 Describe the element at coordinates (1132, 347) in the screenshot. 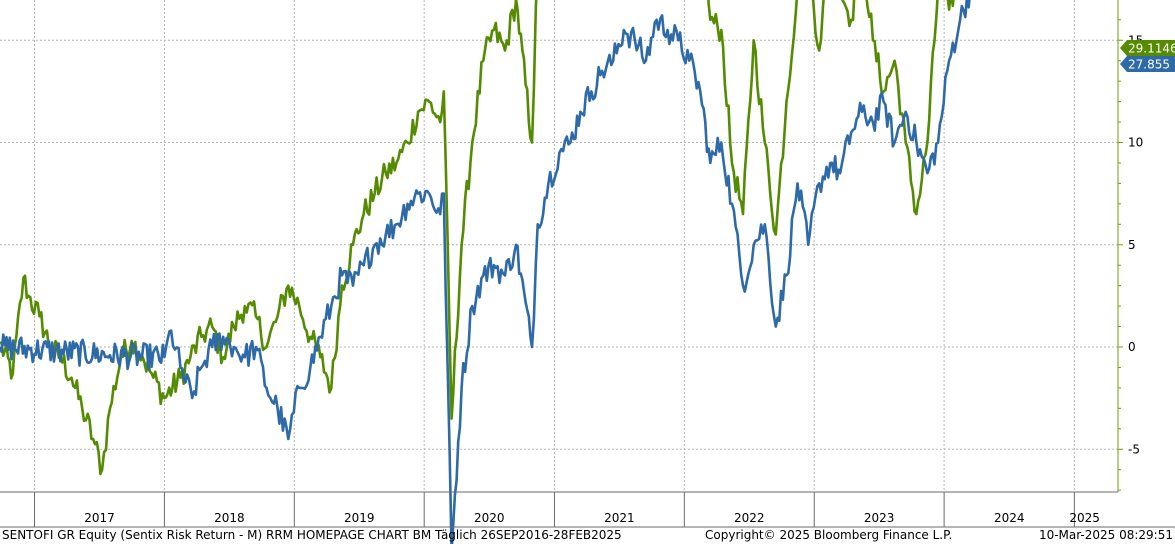

I see `y-tick-label: 0` at that location.